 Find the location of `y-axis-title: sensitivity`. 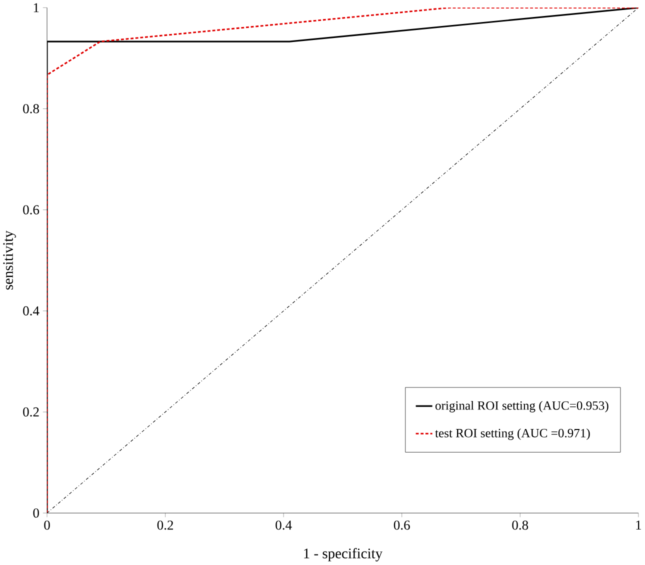

y-axis-title: sensitivity is located at coordinates (9, 260).